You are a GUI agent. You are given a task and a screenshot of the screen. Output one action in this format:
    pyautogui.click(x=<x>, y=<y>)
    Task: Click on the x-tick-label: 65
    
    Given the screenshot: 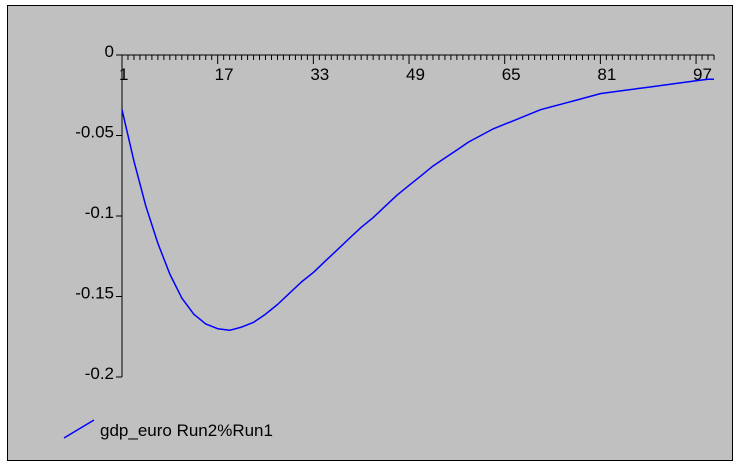 What is the action you would take?
    pyautogui.click(x=511, y=74)
    